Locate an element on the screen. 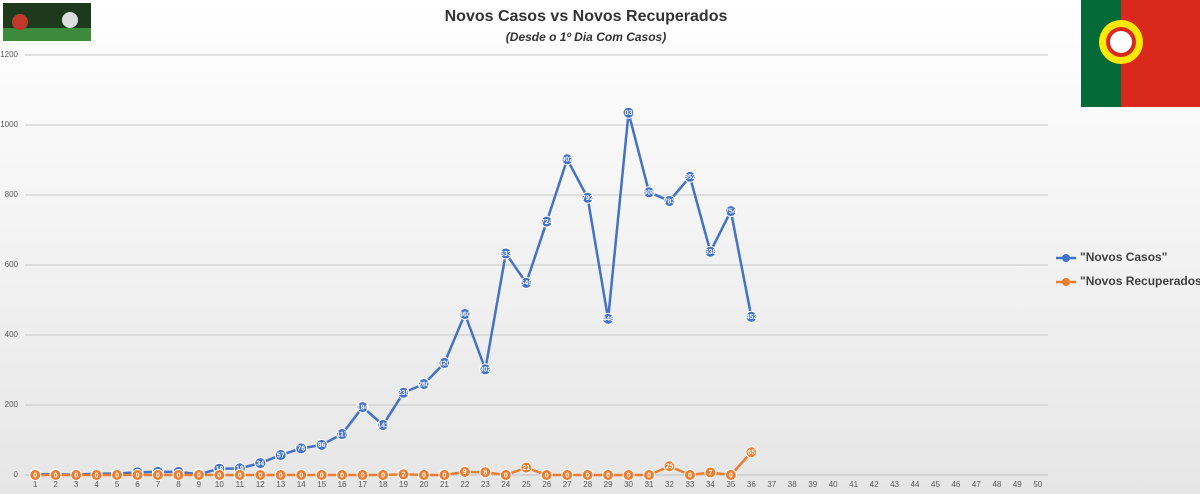 The height and width of the screenshot is (494, 1200). data-label: 25 is located at coordinates (670, 467).